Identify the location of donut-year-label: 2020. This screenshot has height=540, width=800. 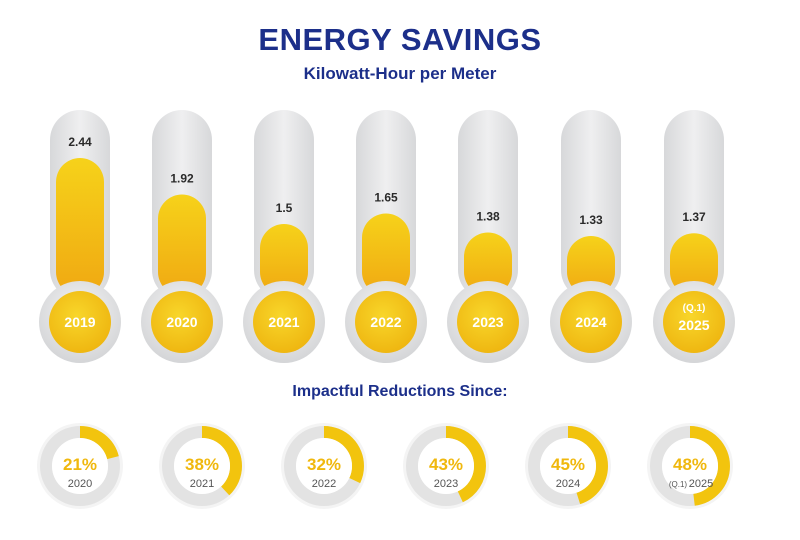
(80, 484).